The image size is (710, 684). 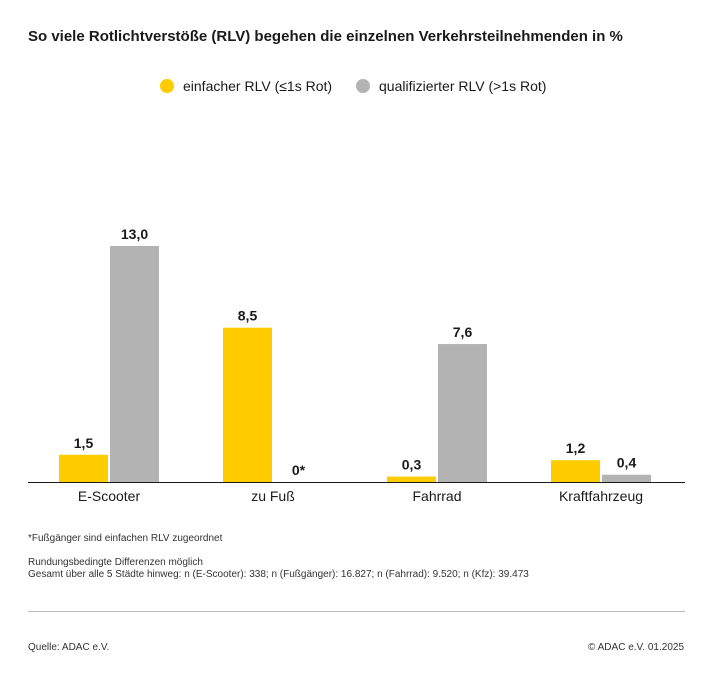 I want to click on legend-swatch-qualifiziert, so click(x=363, y=86).